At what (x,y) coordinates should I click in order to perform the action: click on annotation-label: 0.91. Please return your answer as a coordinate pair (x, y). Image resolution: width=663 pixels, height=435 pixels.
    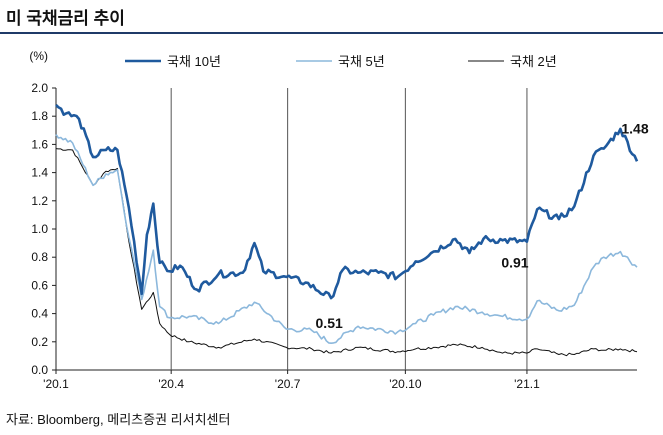
    Looking at the image, I should click on (514, 263).